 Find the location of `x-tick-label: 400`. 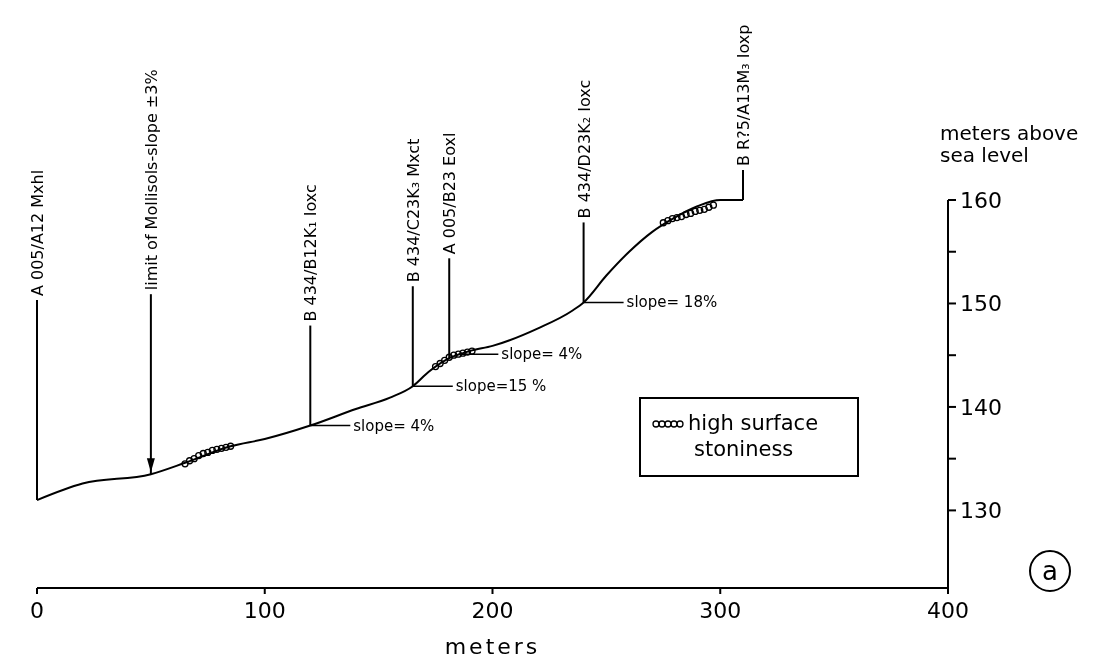

x-tick-label: 400 is located at coordinates (948, 610).